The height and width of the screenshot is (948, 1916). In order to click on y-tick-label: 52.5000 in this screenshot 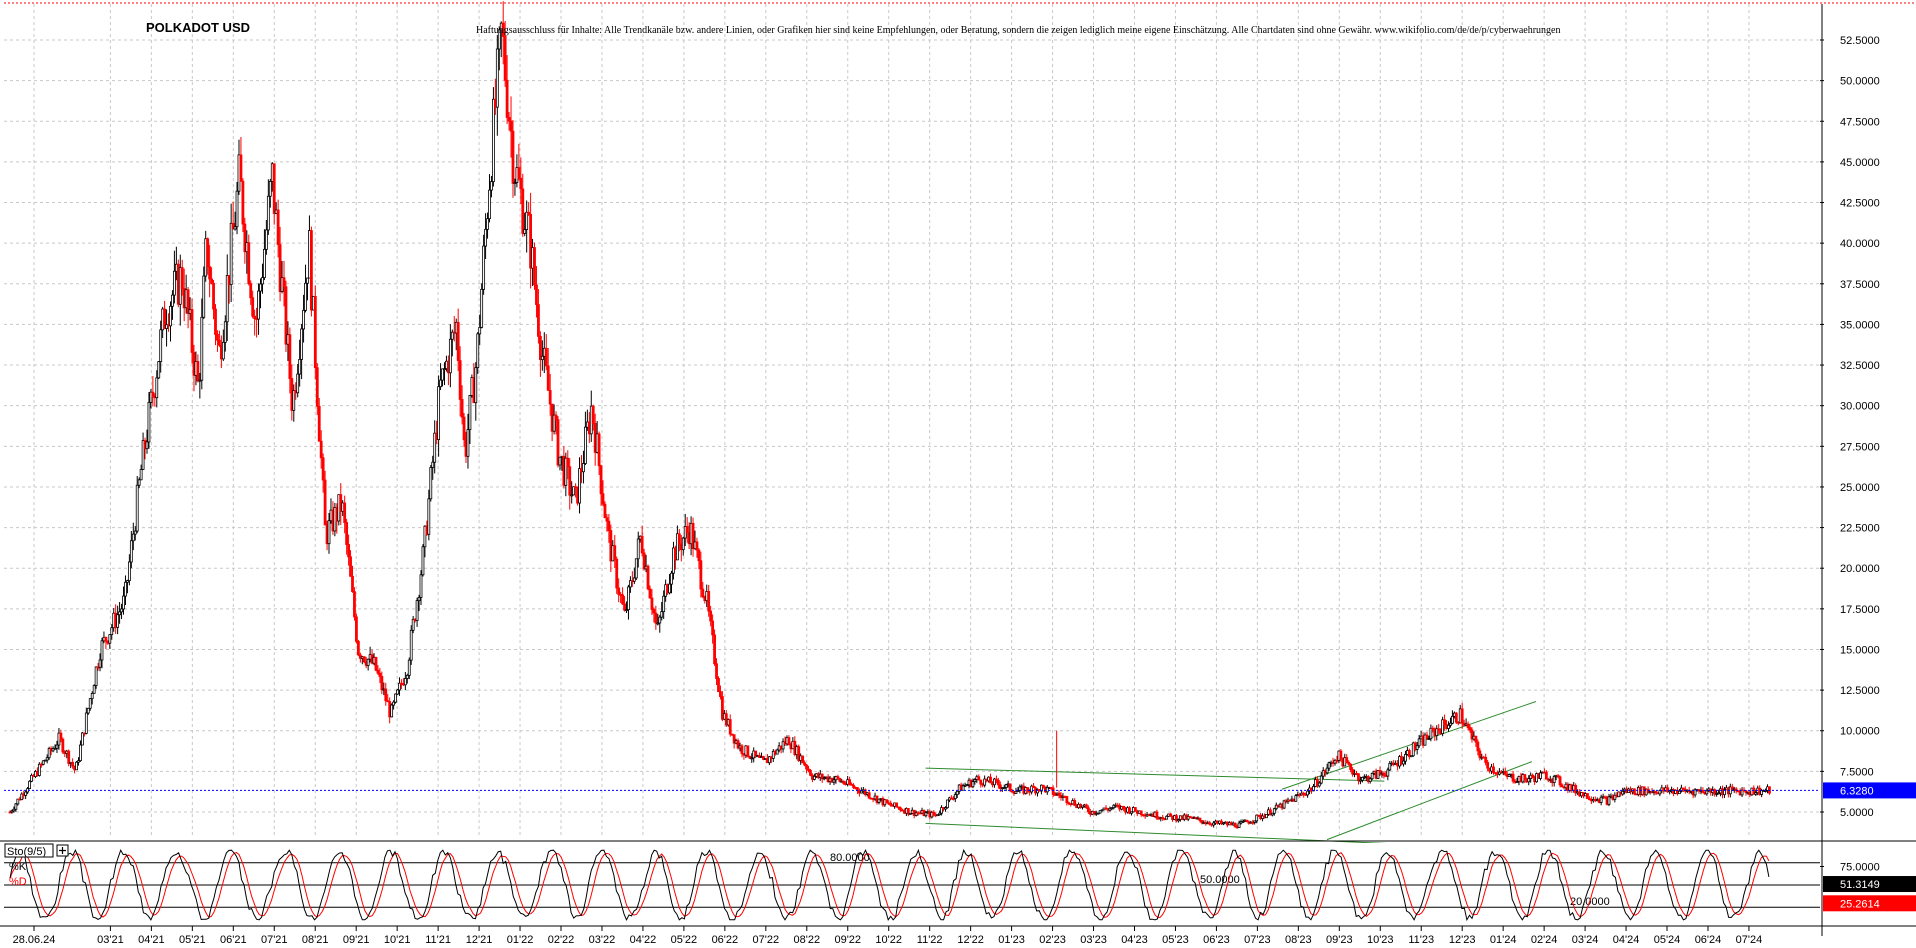, I will do `click(1860, 41)`.